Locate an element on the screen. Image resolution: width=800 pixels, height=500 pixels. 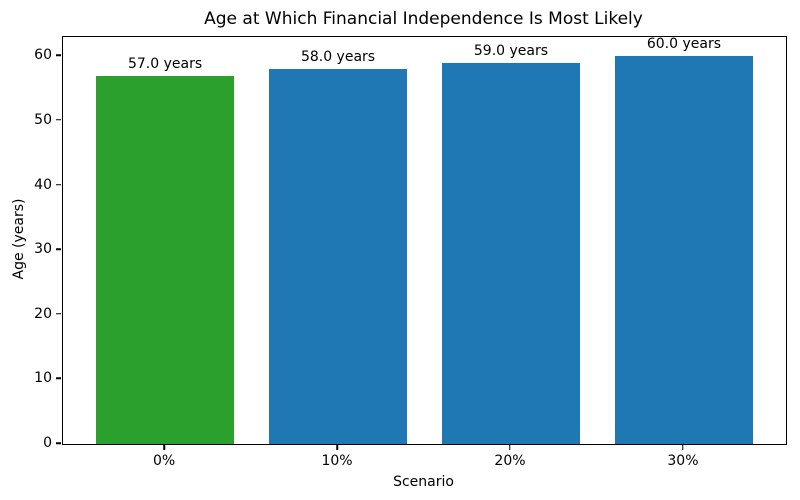
y-tick-label: 10 is located at coordinates (43, 378).